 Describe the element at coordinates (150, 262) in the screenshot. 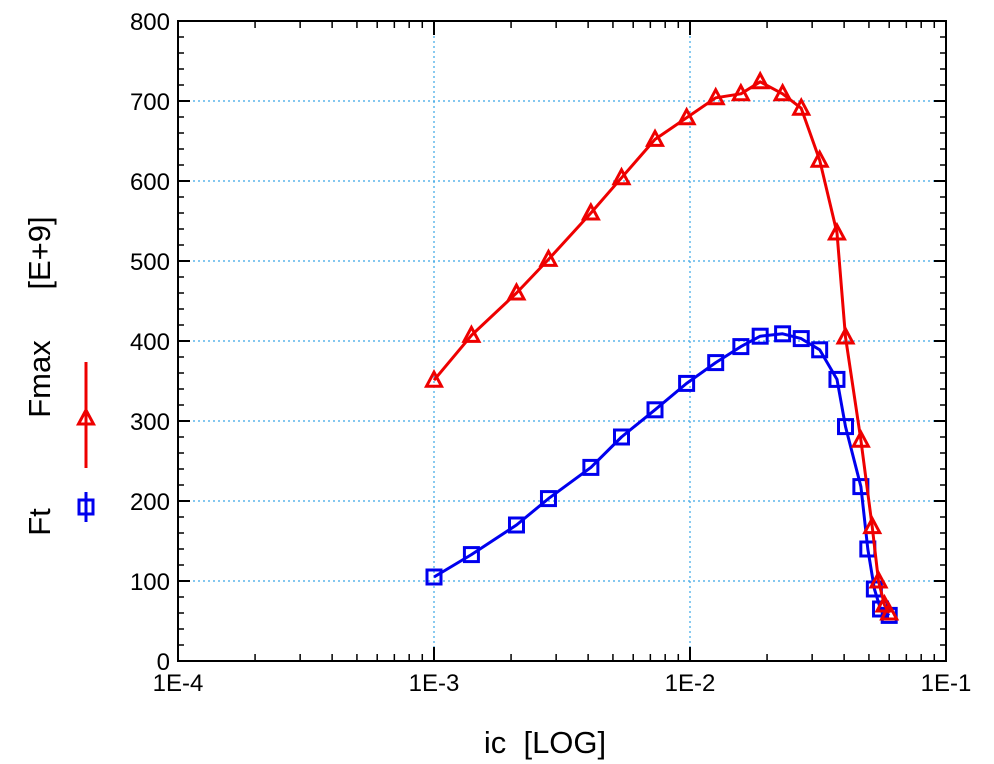

I see `y-tick-label: 500` at that location.